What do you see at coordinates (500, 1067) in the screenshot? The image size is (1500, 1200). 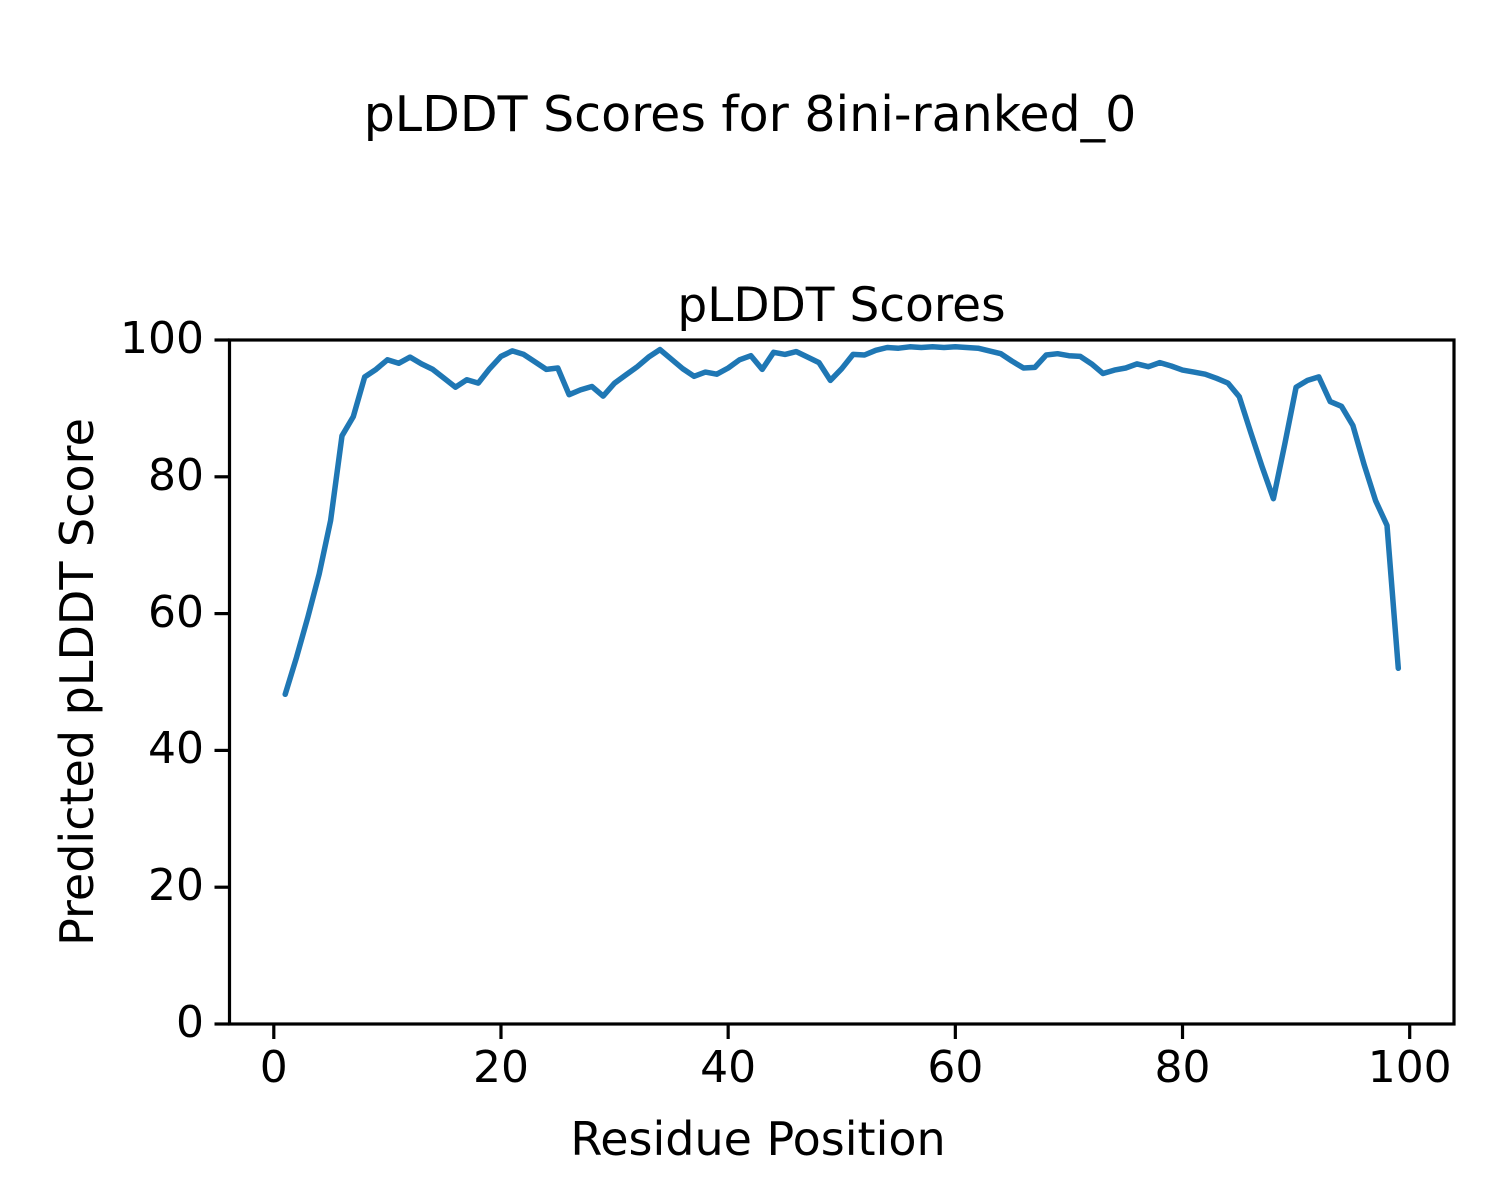 I see `x-tick-label: 20` at bounding box center [500, 1067].